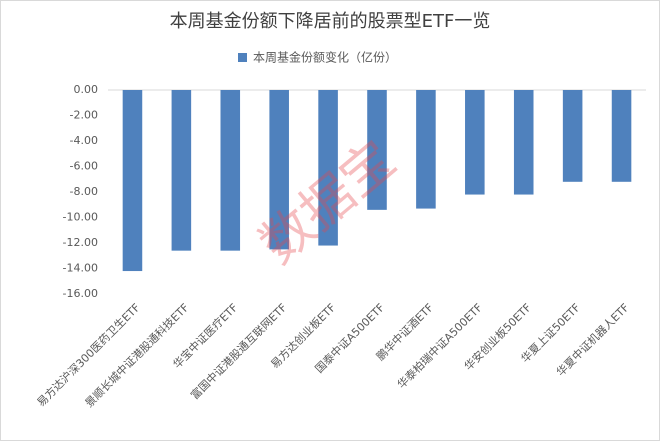 This screenshot has height=441, width=660. I want to click on y-tick-label: -12.00, so click(80, 242).